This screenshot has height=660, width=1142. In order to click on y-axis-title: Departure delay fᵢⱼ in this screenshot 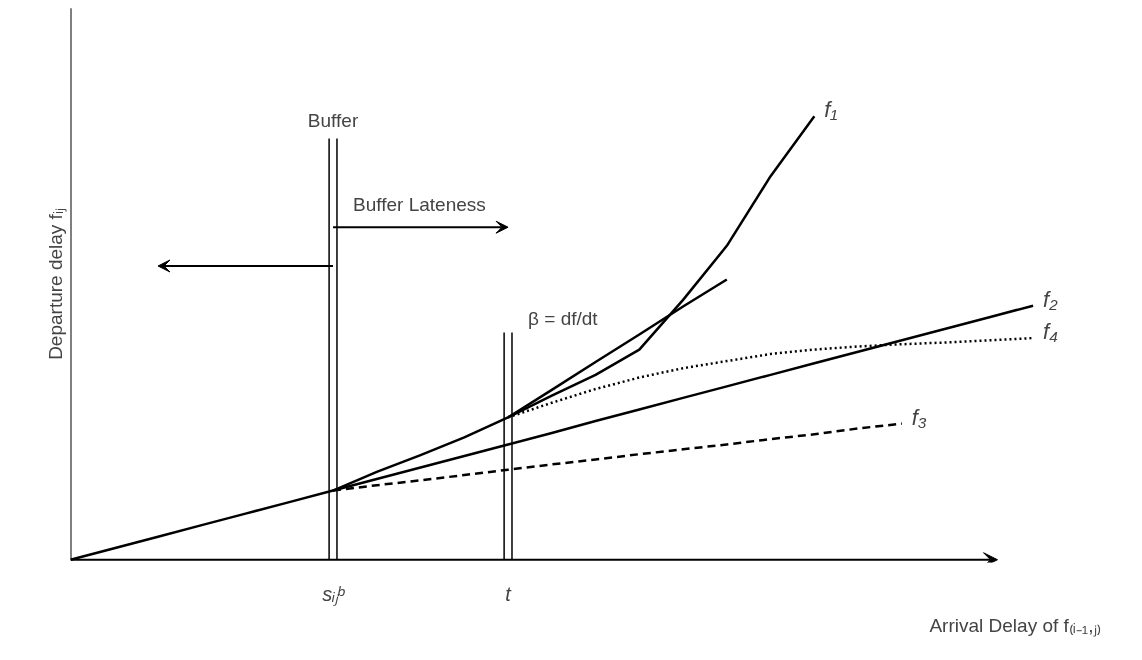, I will do `click(55, 284)`.